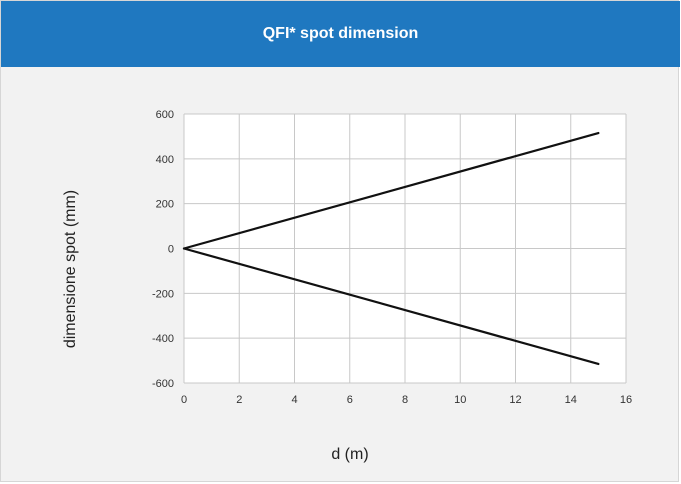 This screenshot has width=681, height=484. What do you see at coordinates (515, 400) in the screenshot?
I see `x-tick-label: 12` at bounding box center [515, 400].